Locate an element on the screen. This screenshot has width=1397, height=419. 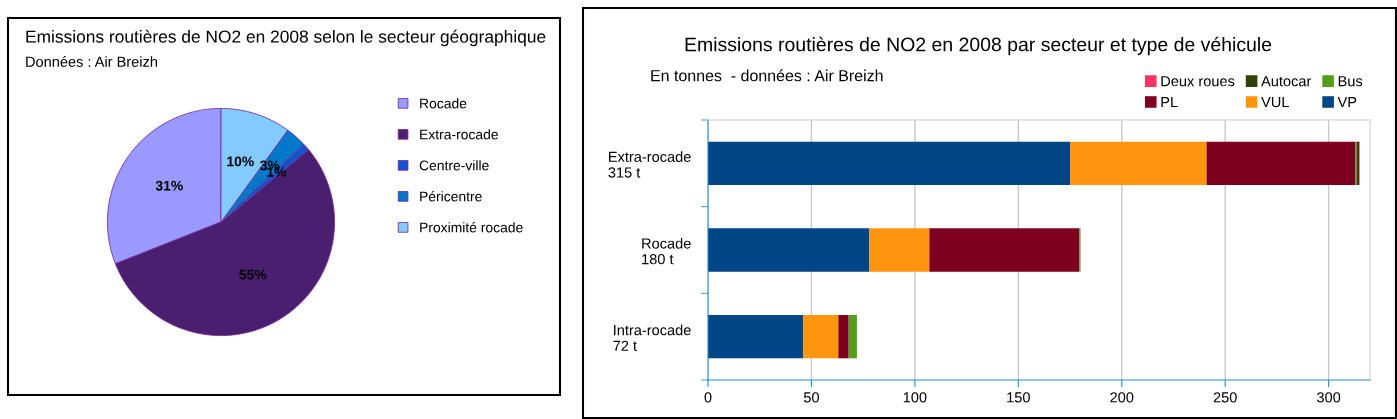
legend-label: Bus is located at coordinates (1350, 81).